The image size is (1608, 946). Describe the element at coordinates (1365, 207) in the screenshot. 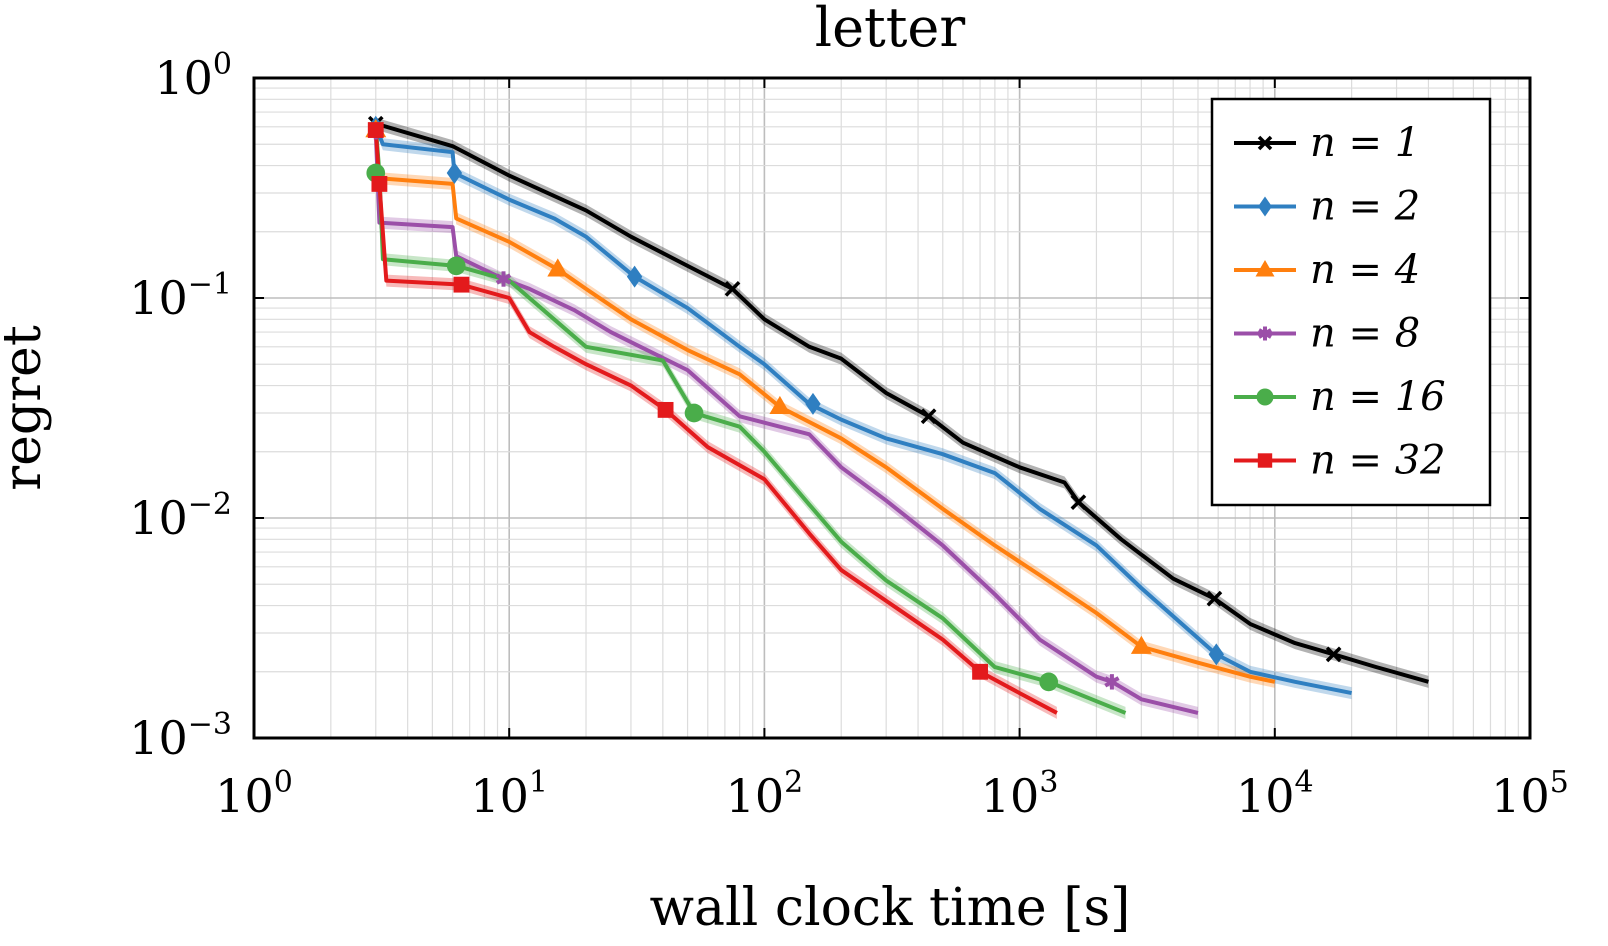

I see `legend-label: n = 2` at that location.